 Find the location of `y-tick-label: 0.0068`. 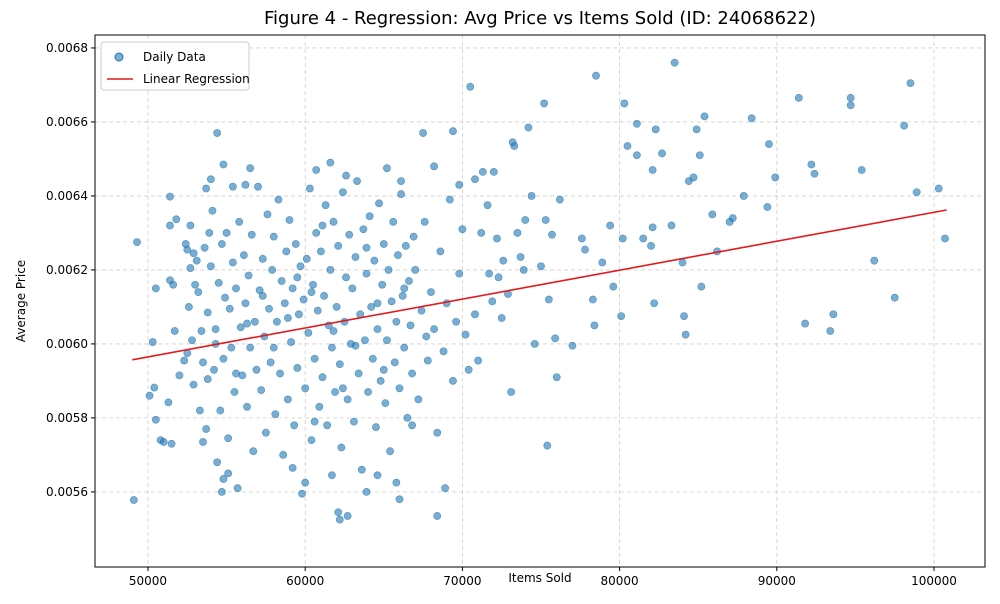

y-tick-label: 0.0068 is located at coordinates (67, 48).